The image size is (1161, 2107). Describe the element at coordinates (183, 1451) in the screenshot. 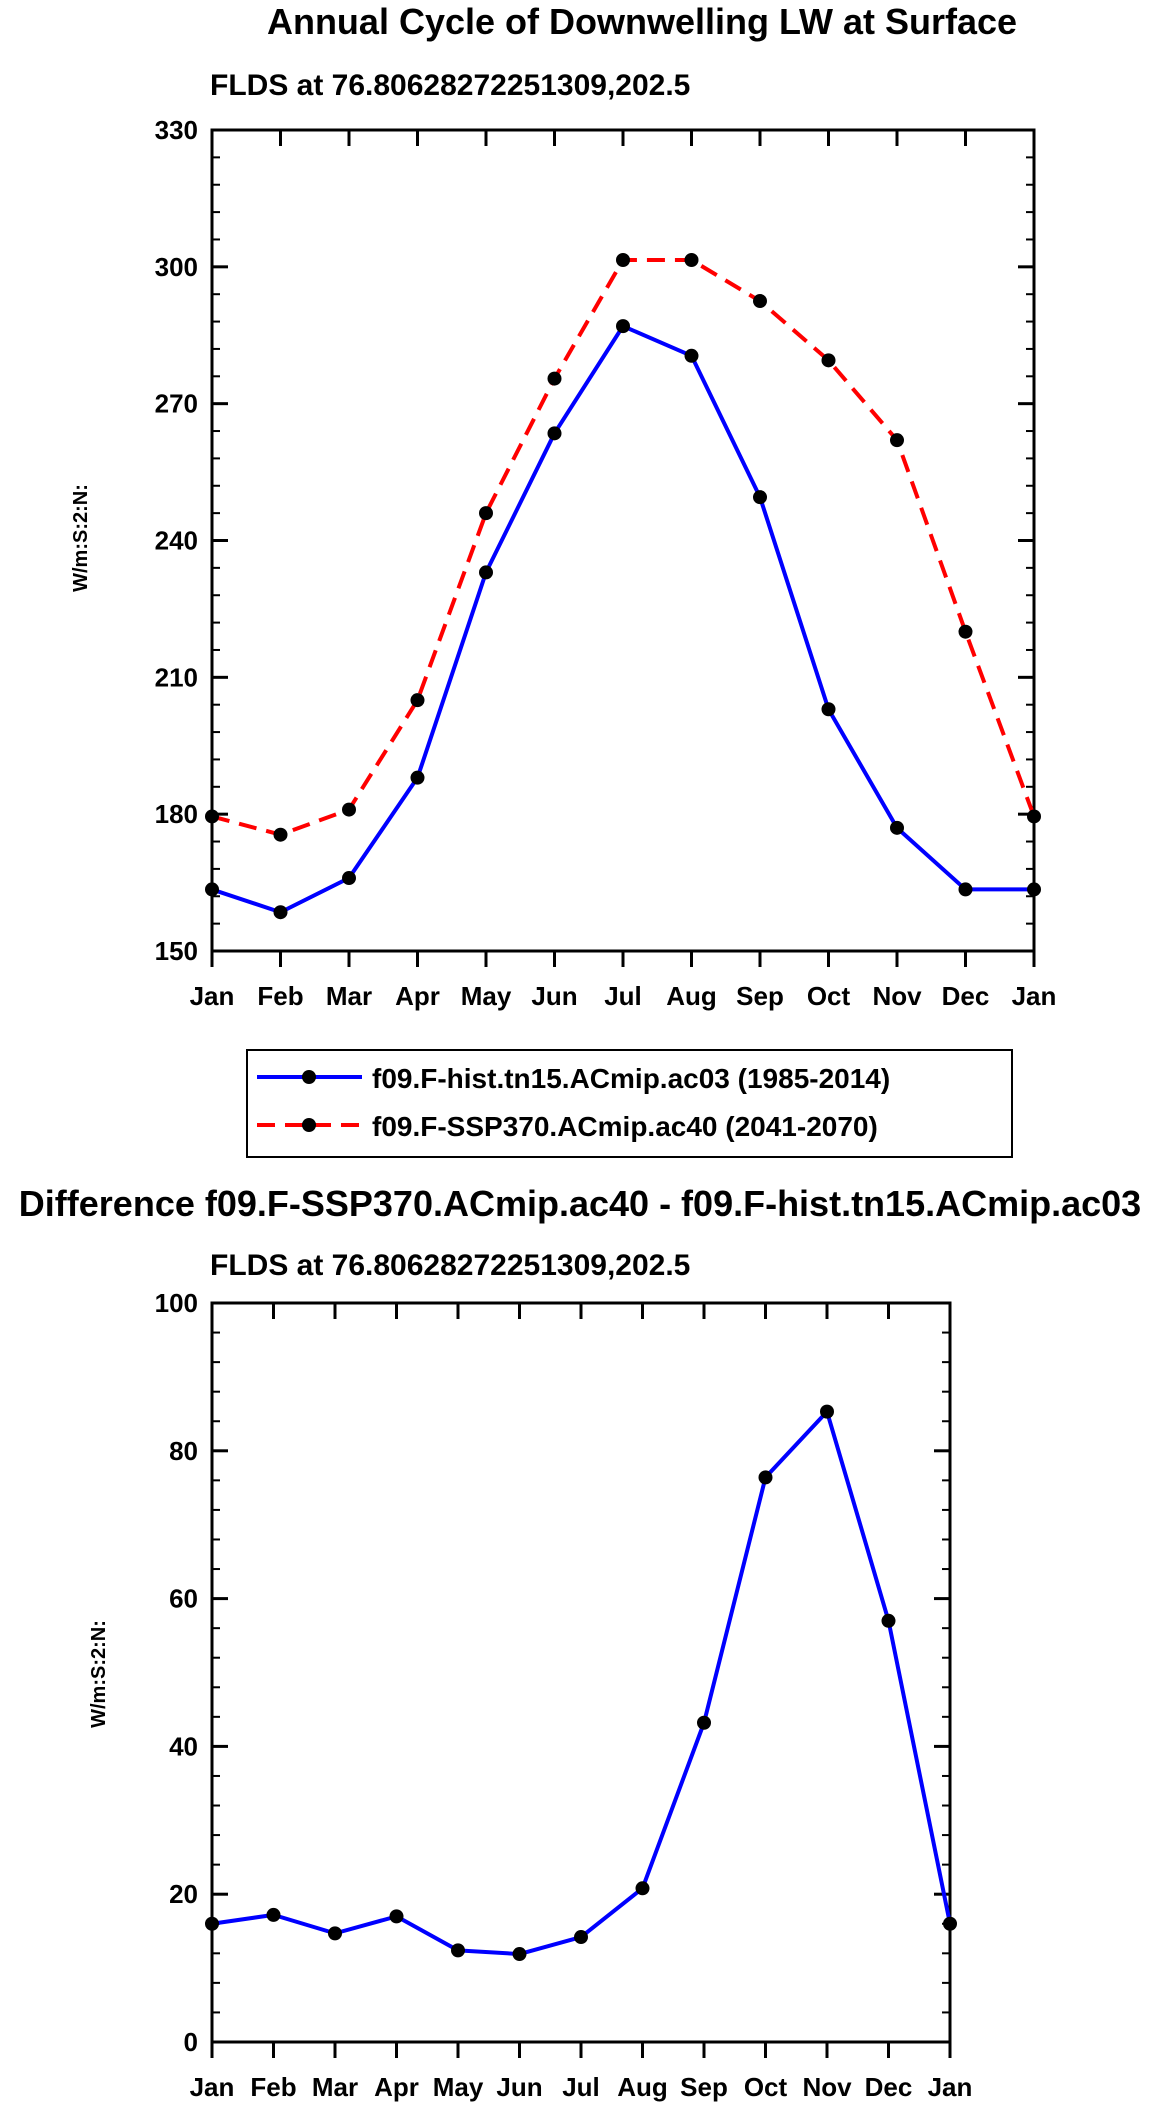

I see `chart2-y-tick-label: 80` at that location.